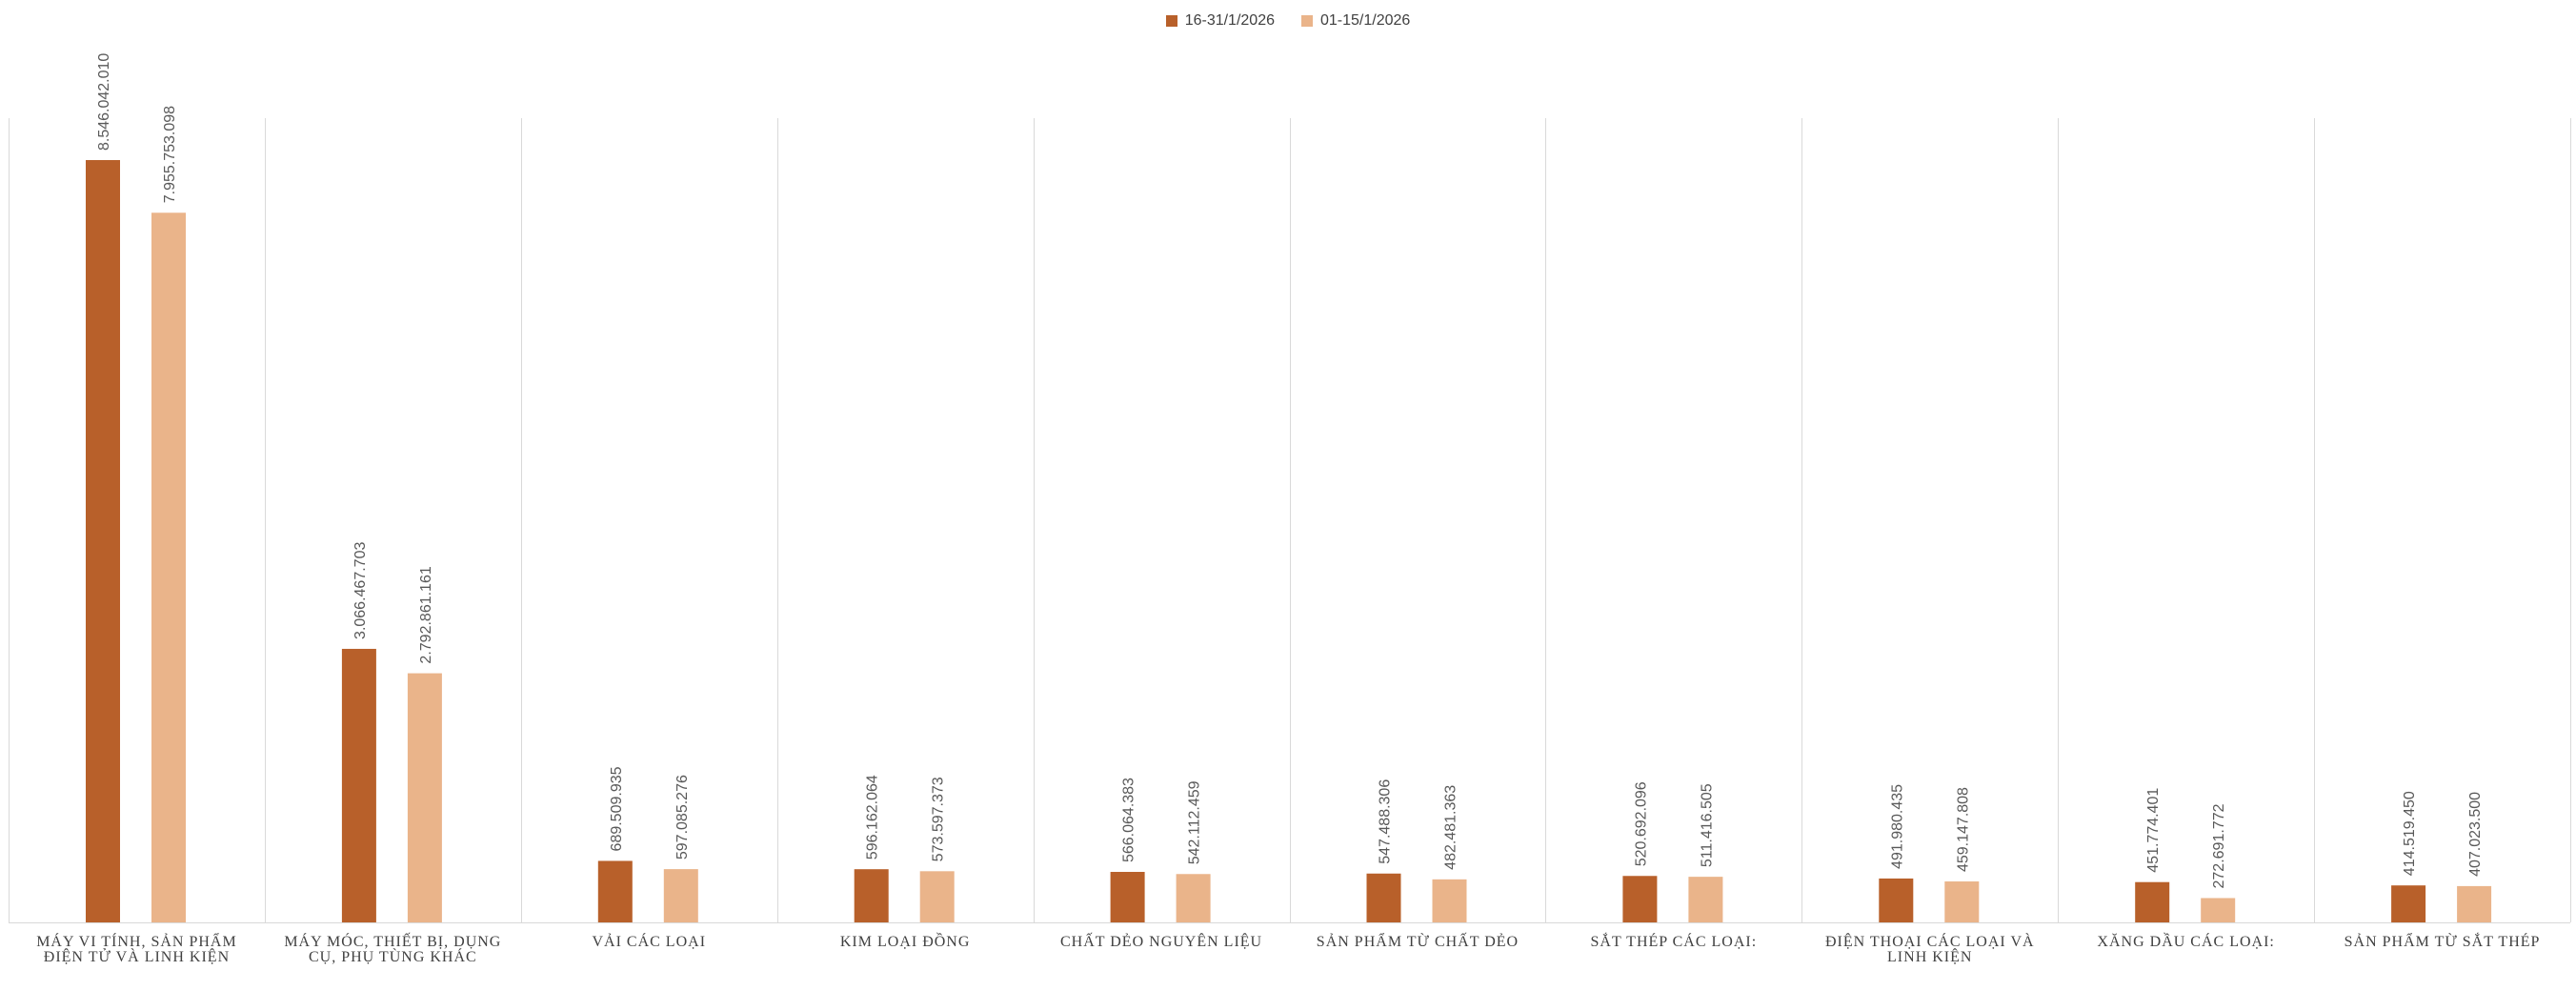 The height and width of the screenshot is (991, 2576). I want to click on category-label-4: KIM LOẠI ĐỒNG, so click(905, 941).